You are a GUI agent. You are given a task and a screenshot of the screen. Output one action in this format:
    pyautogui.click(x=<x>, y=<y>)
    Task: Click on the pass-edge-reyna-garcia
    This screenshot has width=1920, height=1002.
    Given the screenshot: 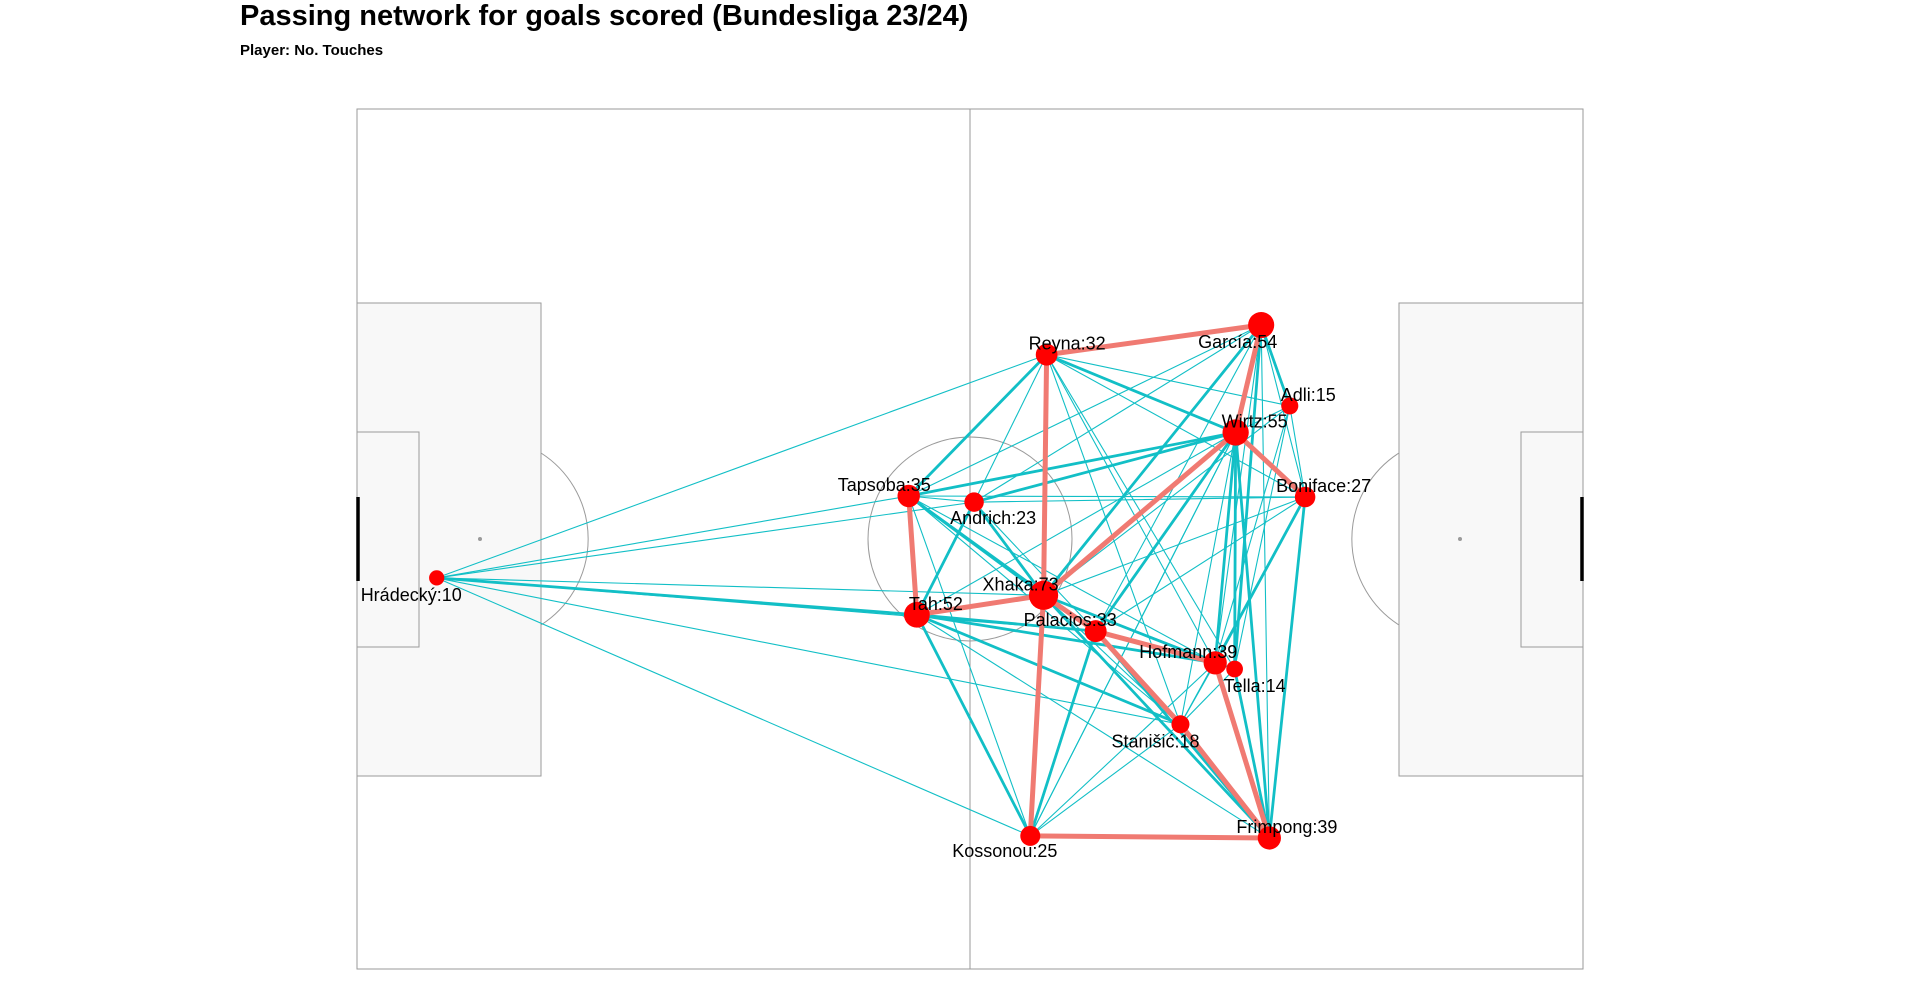 What is the action you would take?
    pyautogui.click(x=1154, y=340)
    